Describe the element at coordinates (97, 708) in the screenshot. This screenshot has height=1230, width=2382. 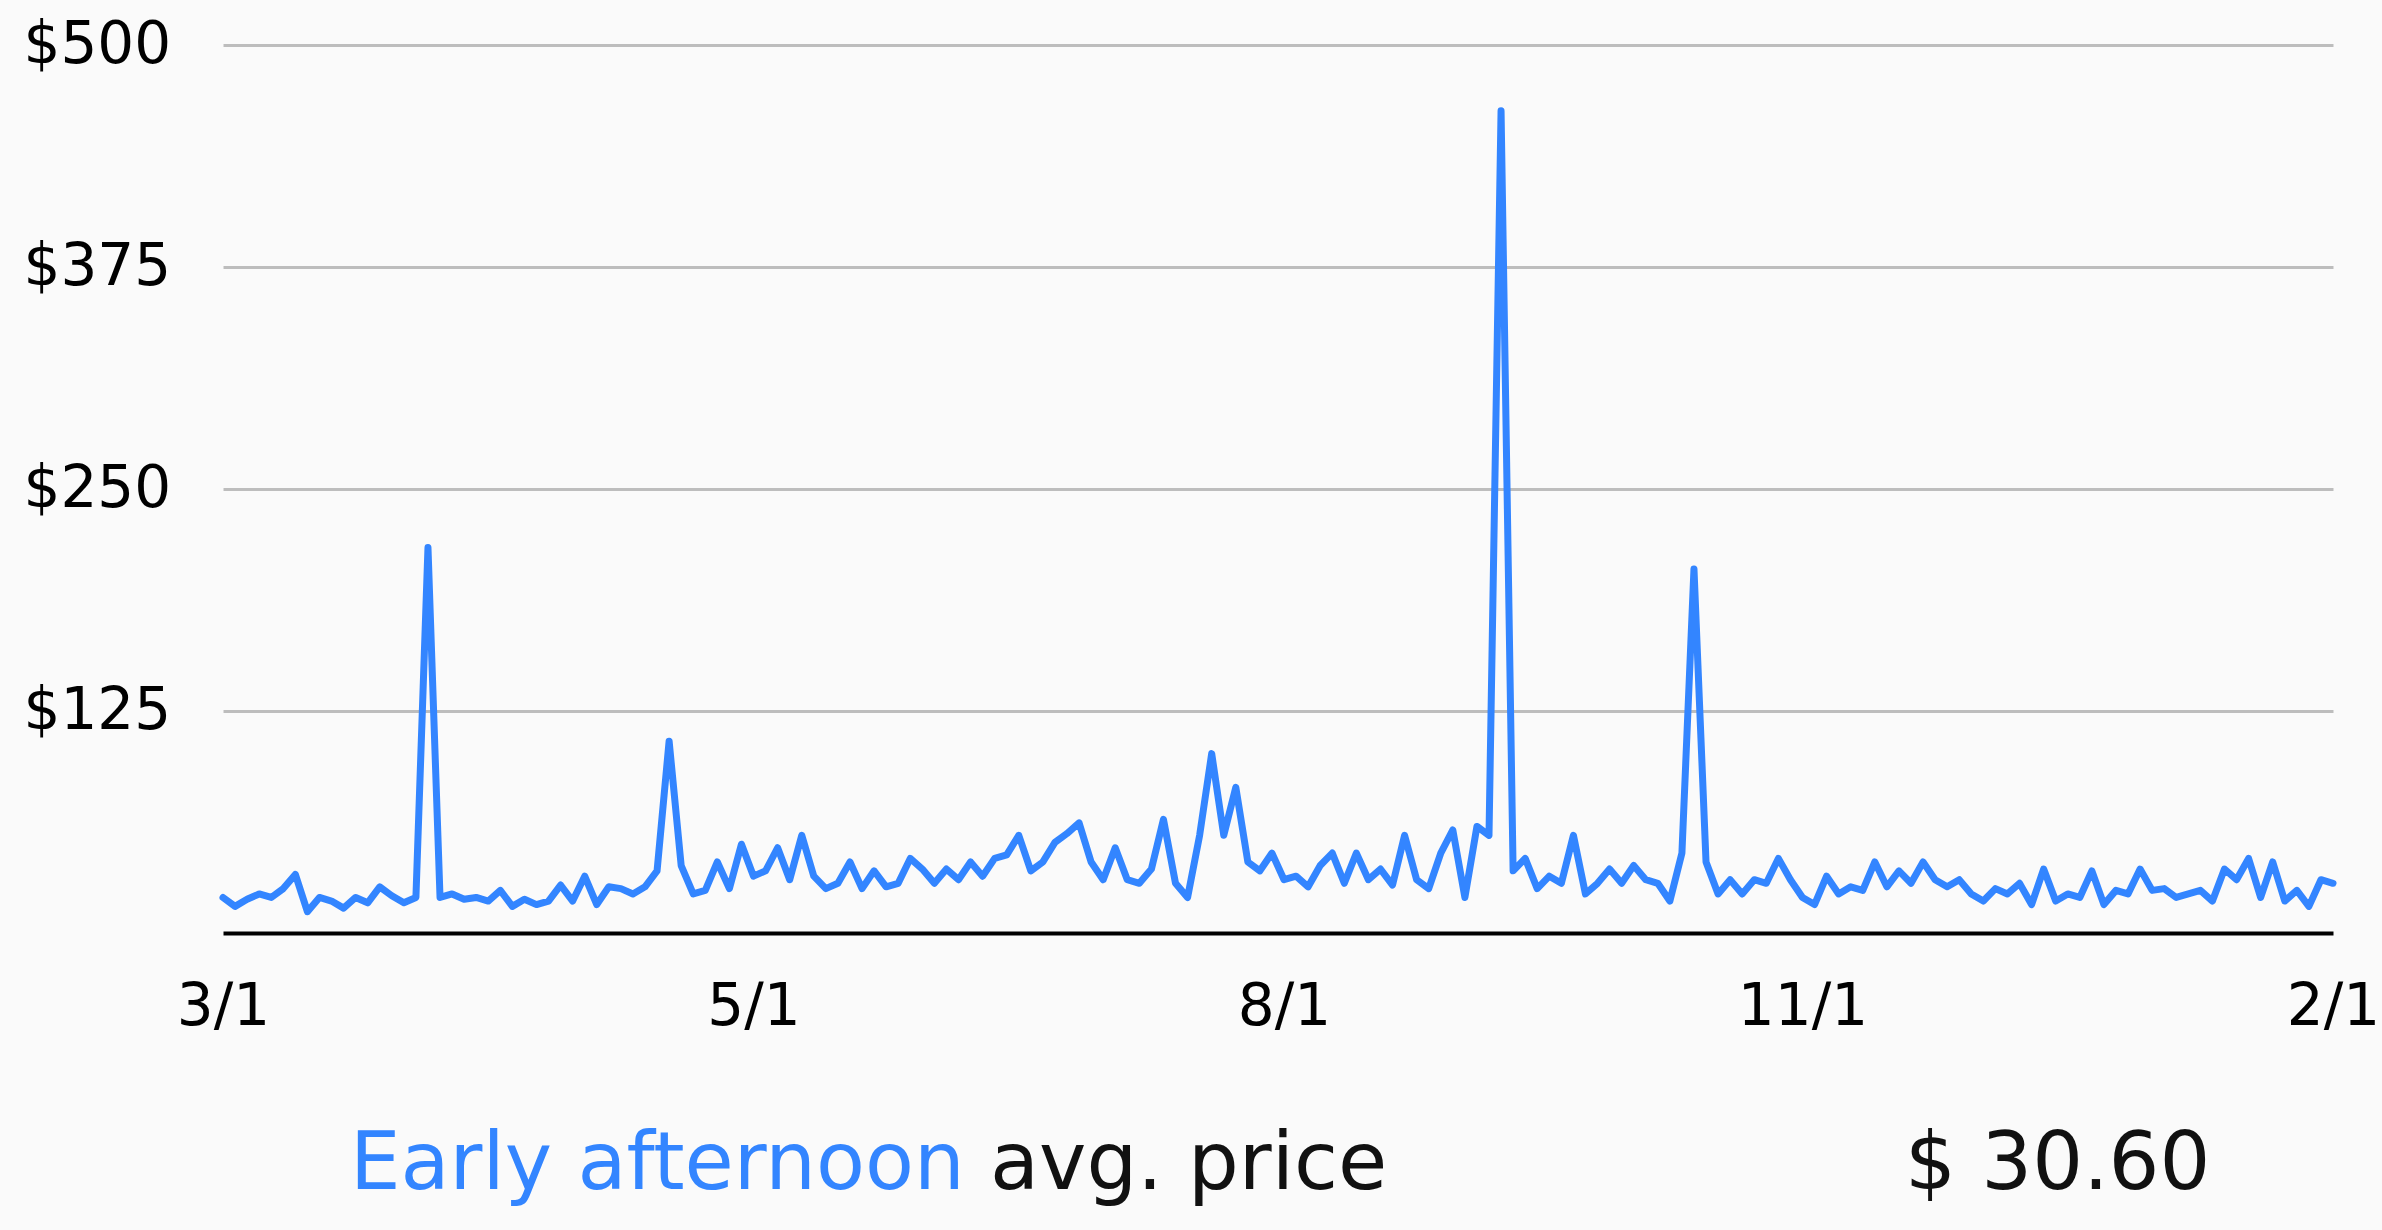
I see `y-tick-label: $125` at that location.